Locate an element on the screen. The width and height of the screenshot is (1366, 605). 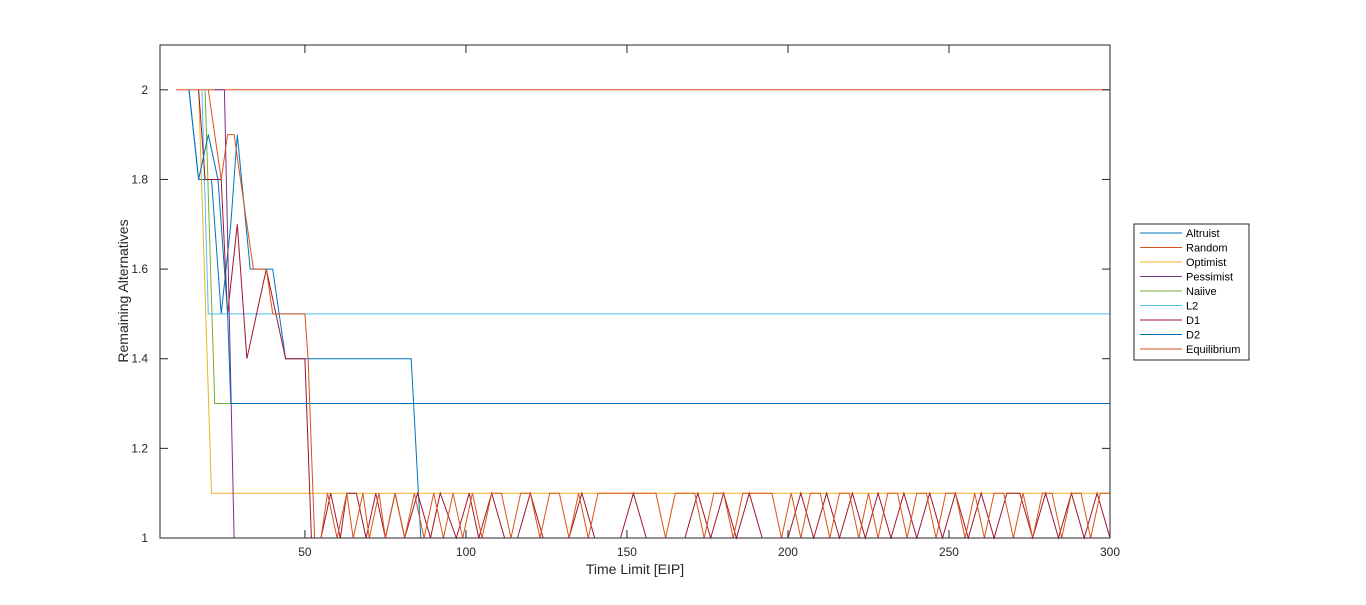
x-tick-label: 300 is located at coordinates (1110, 552).